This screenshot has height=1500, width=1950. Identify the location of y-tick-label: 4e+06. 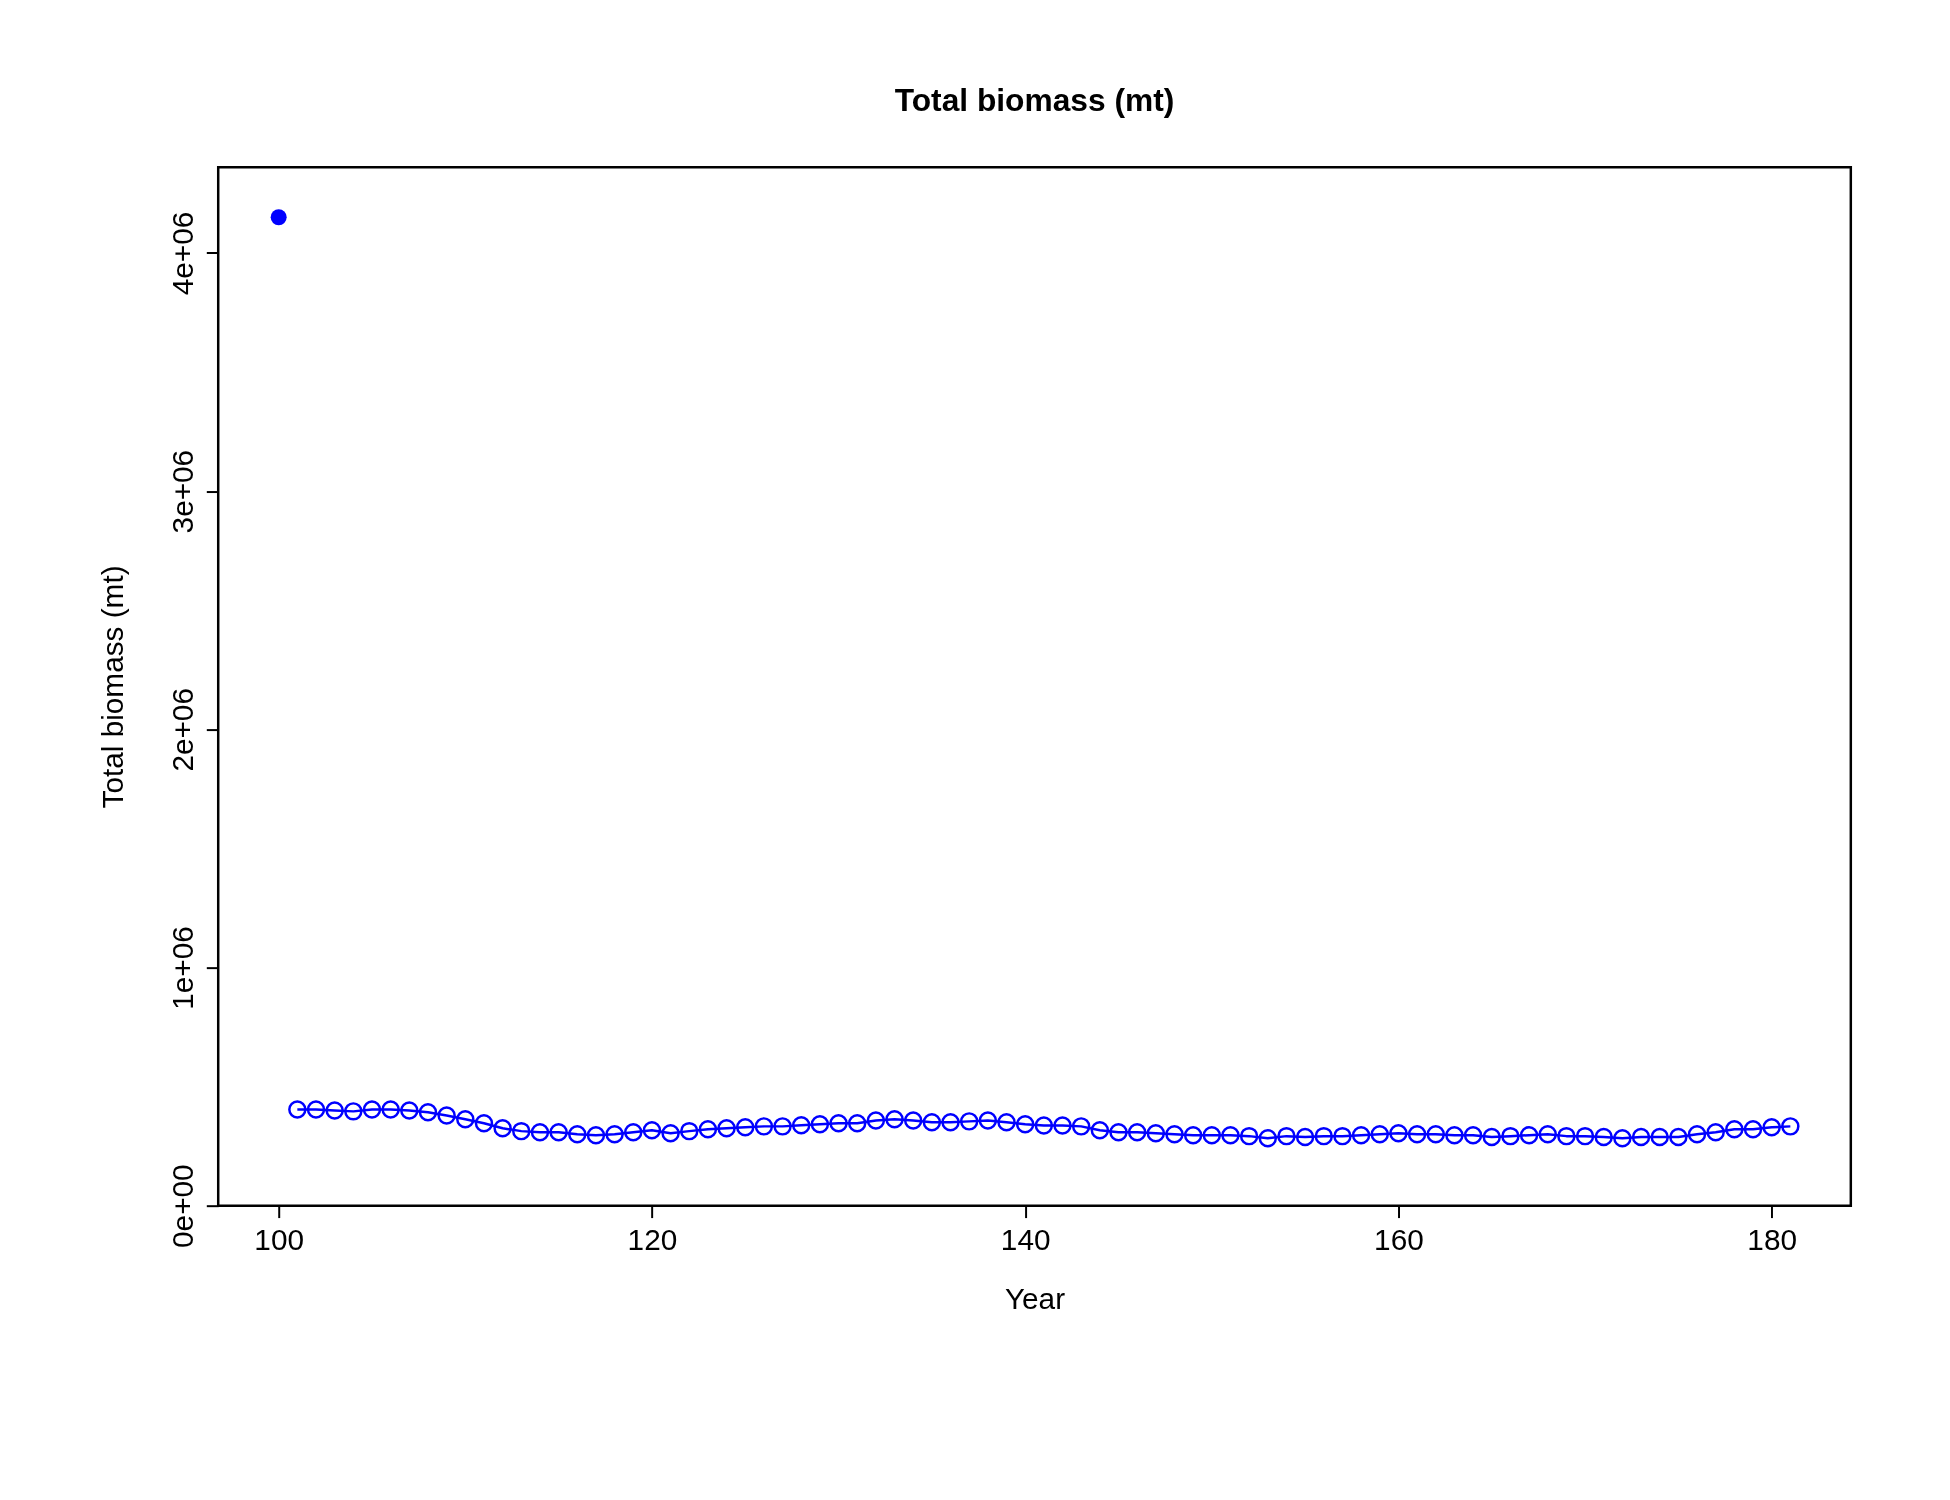
(182, 253).